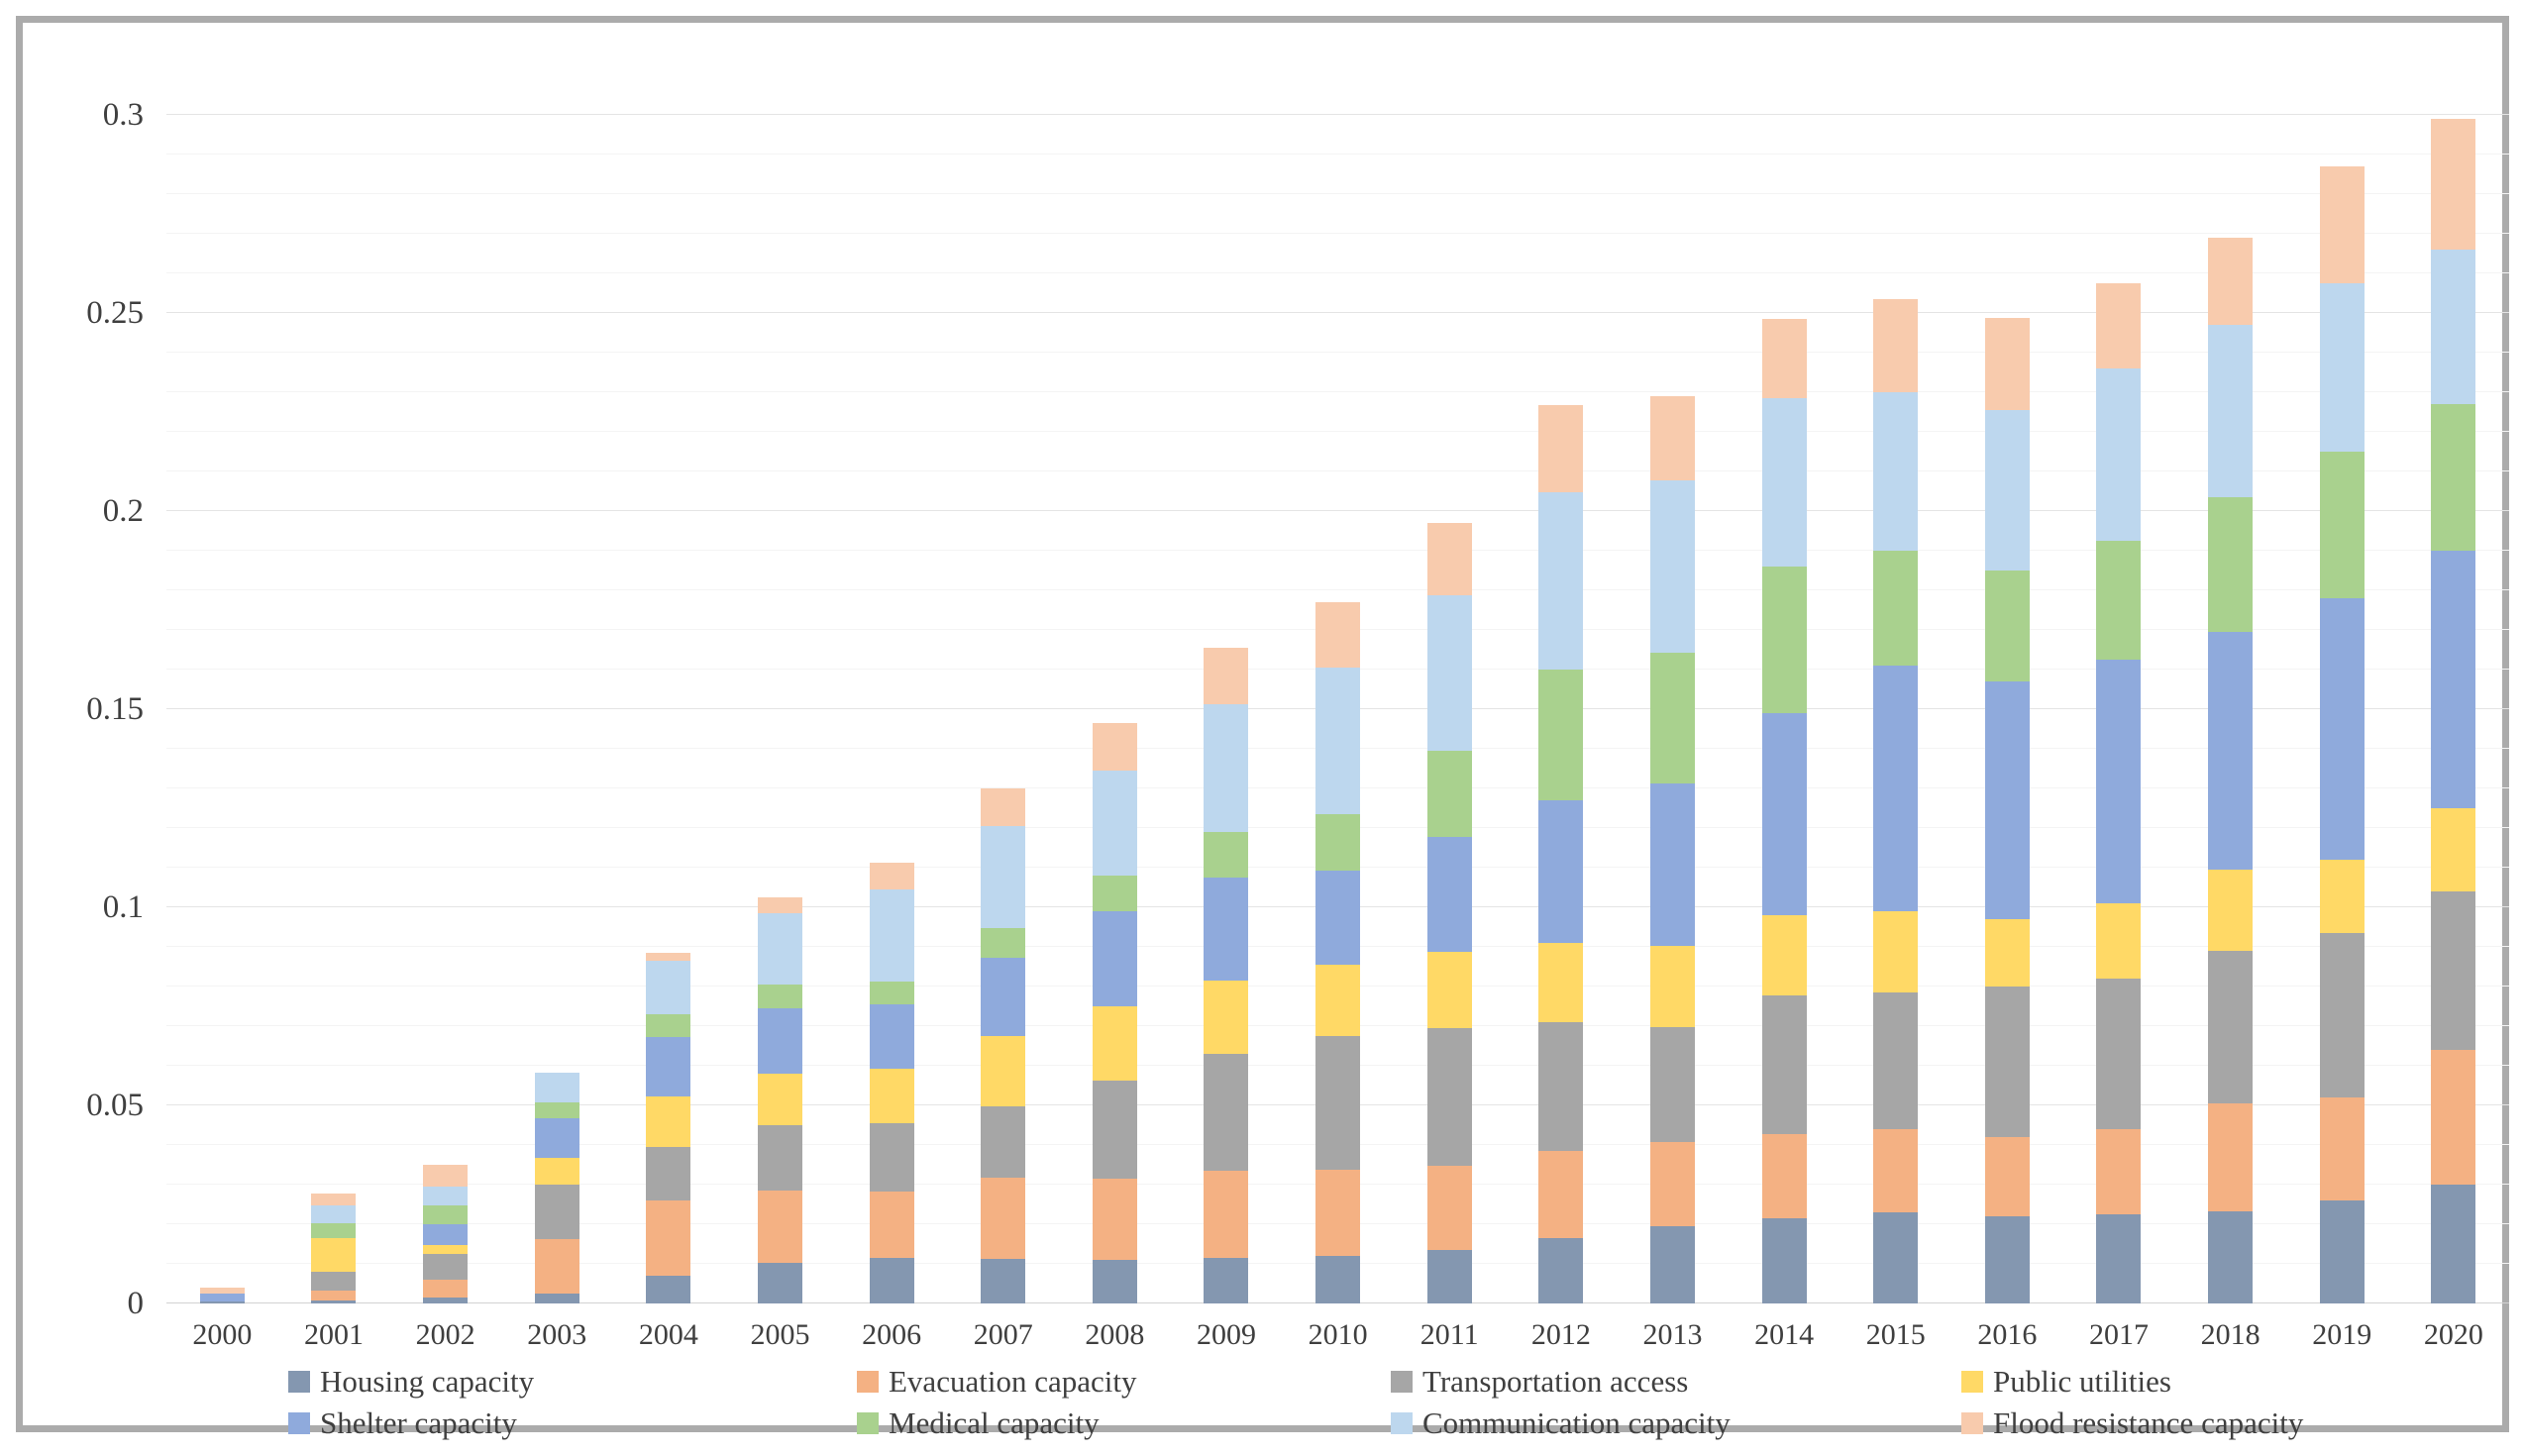  I want to click on bar-slot-2015, so click(1896, 709).